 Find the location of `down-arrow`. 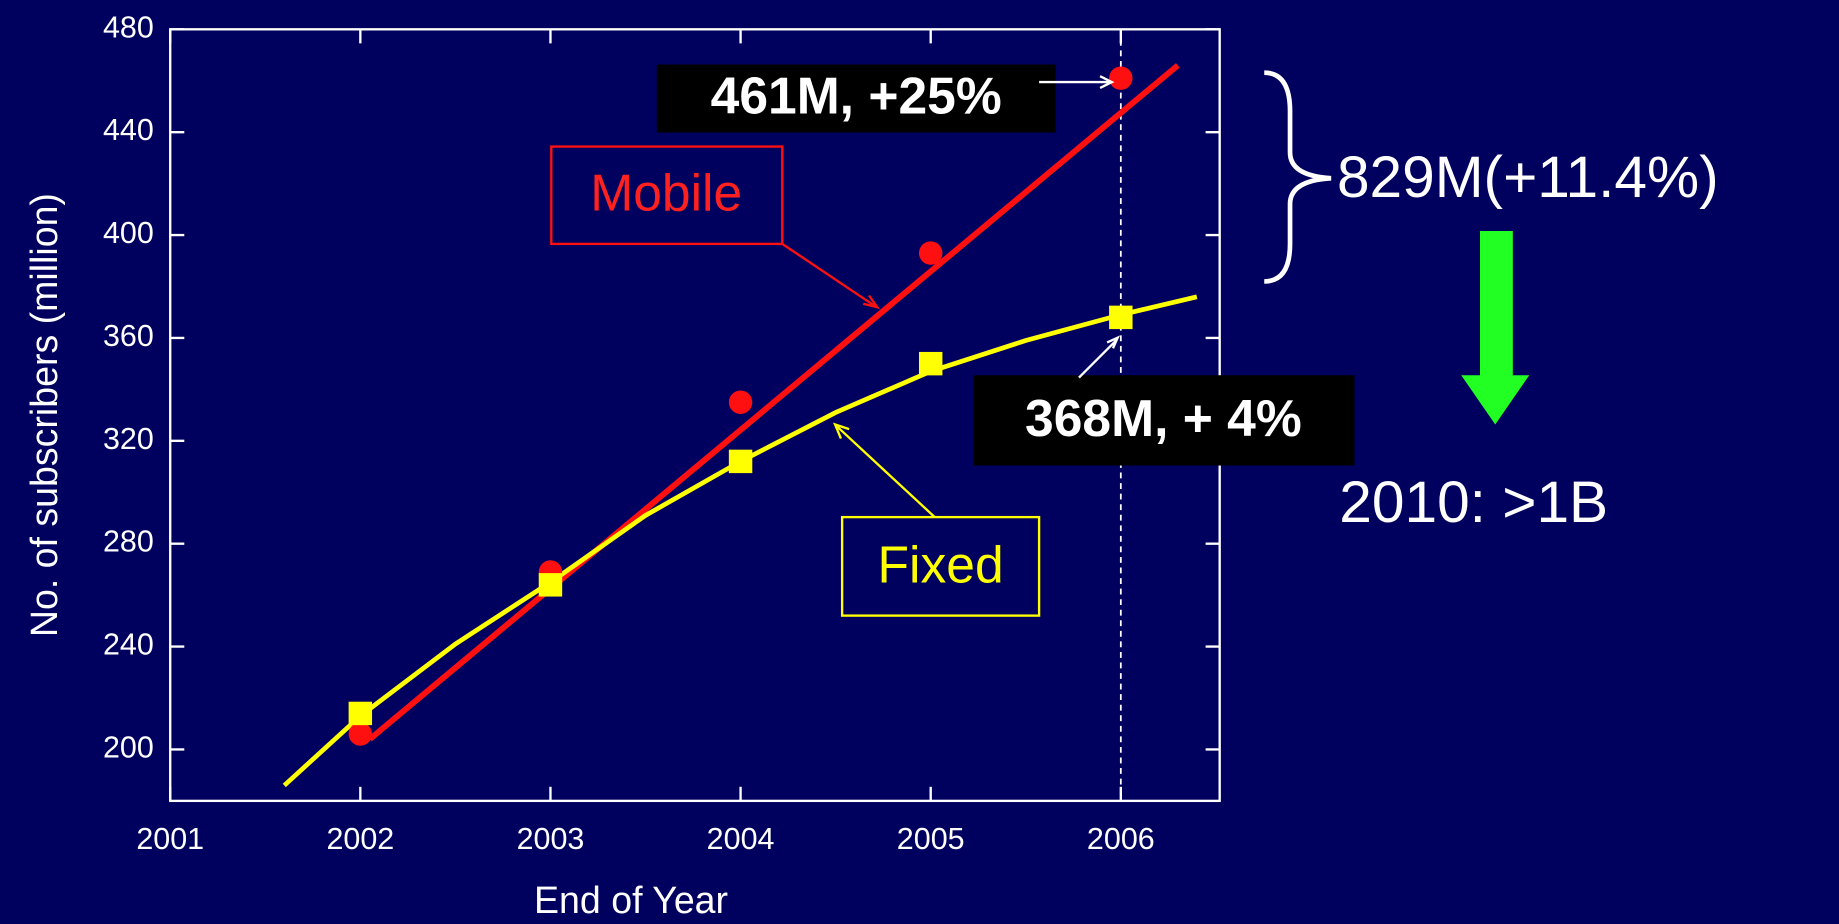

down-arrow is located at coordinates (1495, 328).